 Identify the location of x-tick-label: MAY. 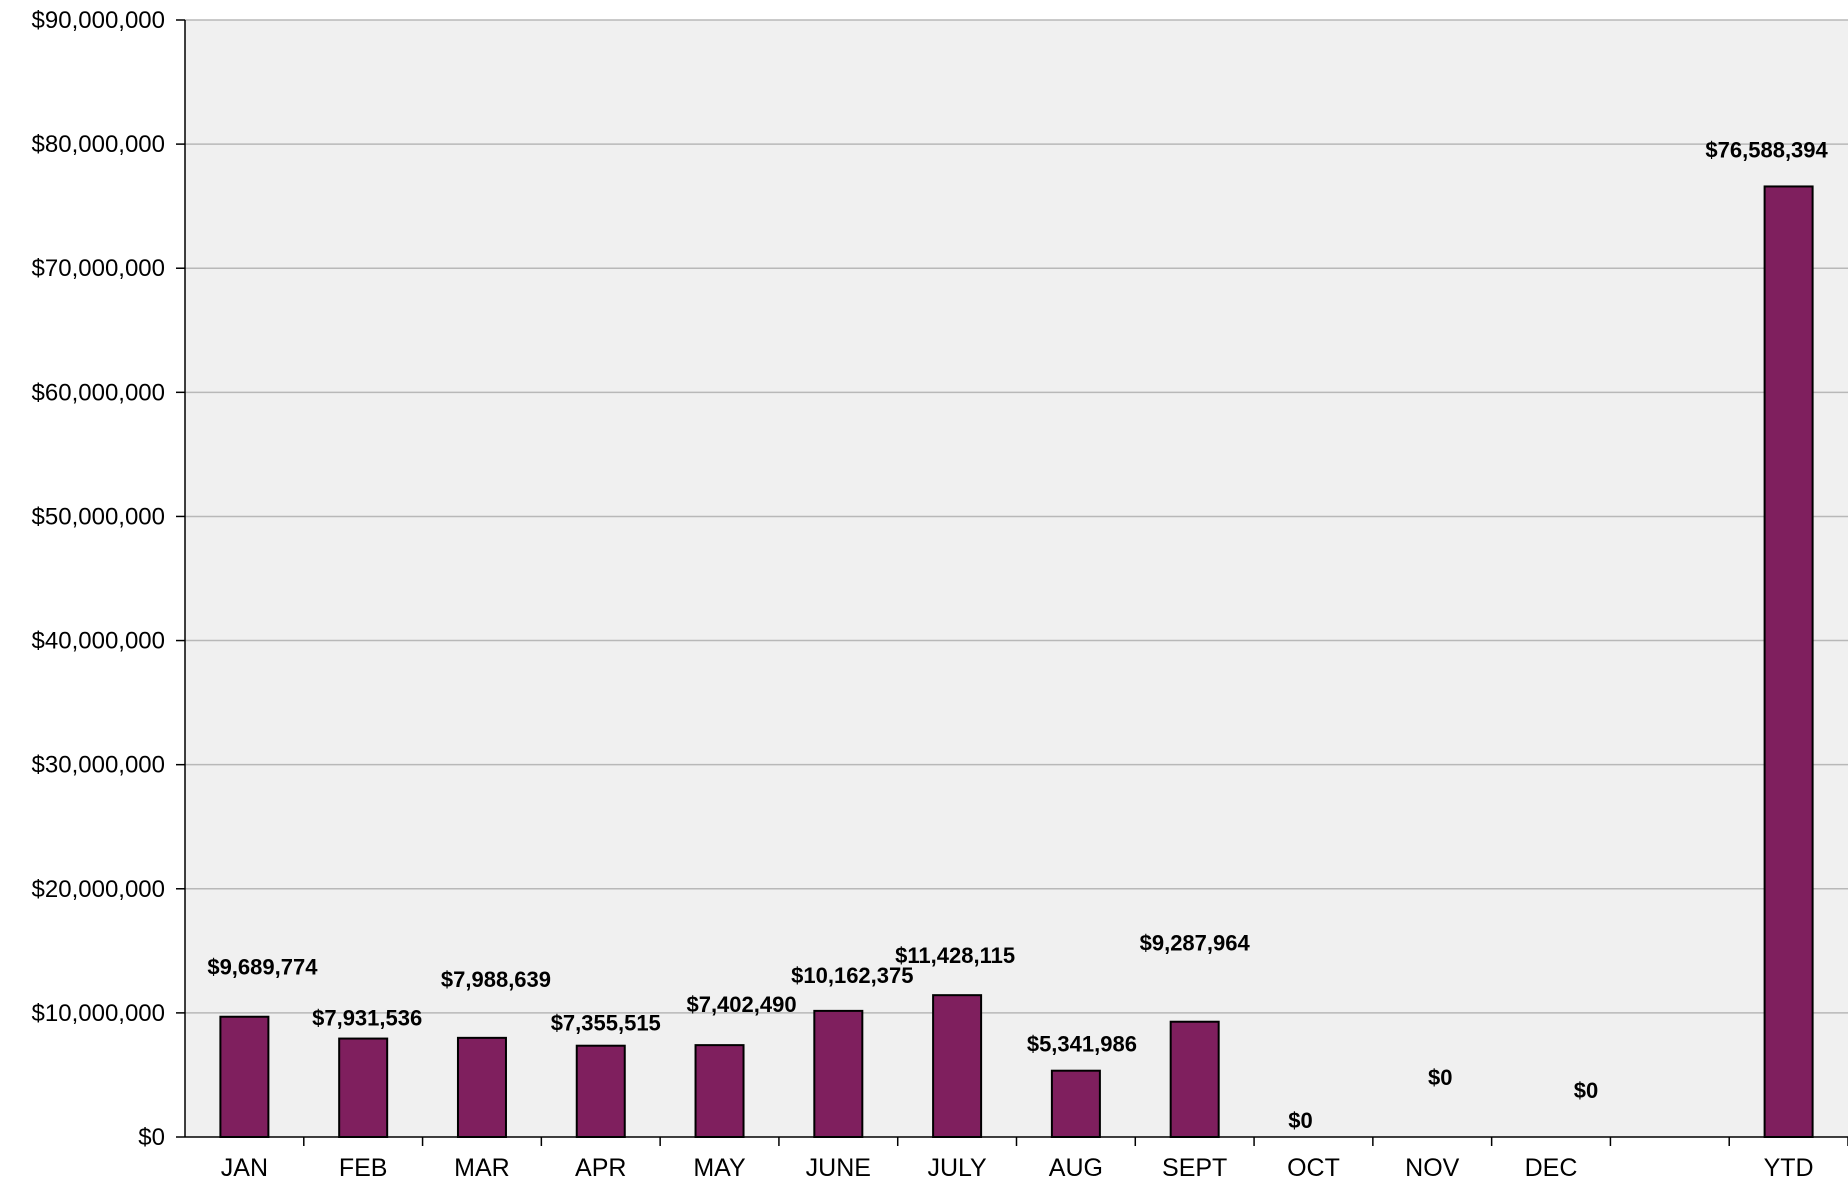
(719, 1168).